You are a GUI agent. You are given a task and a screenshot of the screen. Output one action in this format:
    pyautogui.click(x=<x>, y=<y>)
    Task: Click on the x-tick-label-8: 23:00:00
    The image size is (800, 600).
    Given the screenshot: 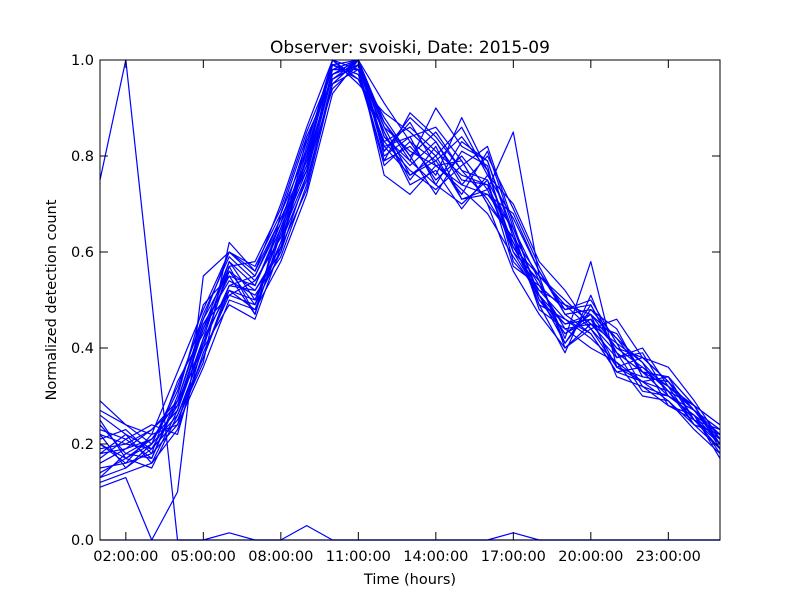 What is the action you would take?
    pyautogui.click(x=668, y=557)
    